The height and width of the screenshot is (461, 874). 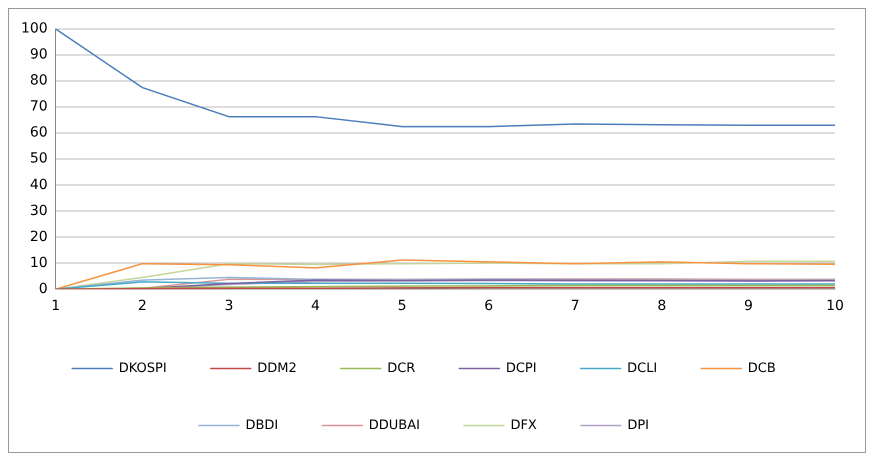 What do you see at coordinates (39, 54) in the screenshot?
I see `y-tick-label: 90` at bounding box center [39, 54].